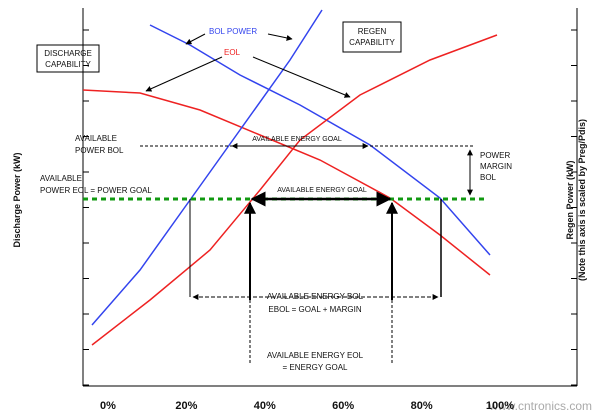  What do you see at coordinates (570, 199) in the screenshot?
I see `axis-title: Regen Power (kW)` at bounding box center [570, 199].